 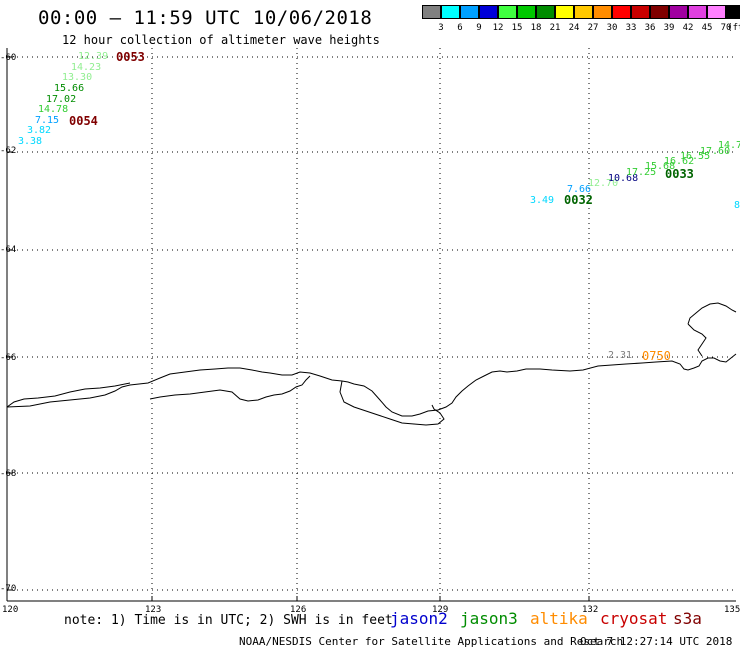 What do you see at coordinates (623, 178) in the screenshot?
I see `swh-value: 10.68` at bounding box center [623, 178].